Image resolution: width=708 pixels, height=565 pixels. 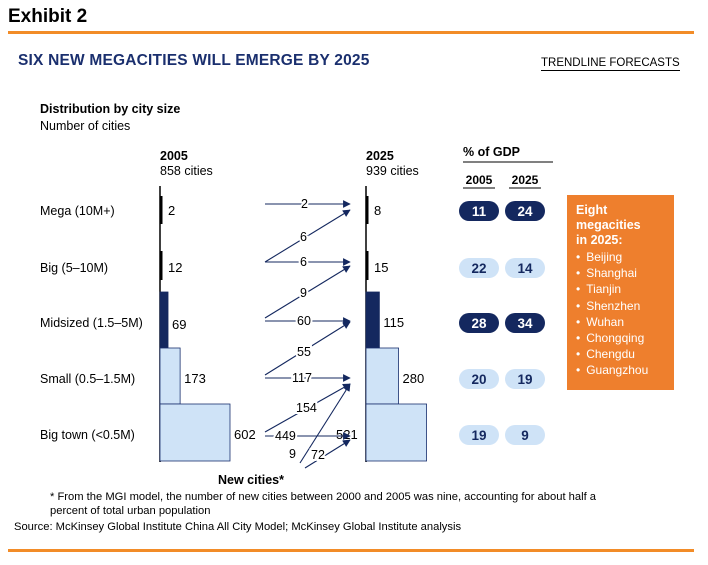 What do you see at coordinates (304, 204) in the screenshot?
I see `flow-value-label: 2` at bounding box center [304, 204].